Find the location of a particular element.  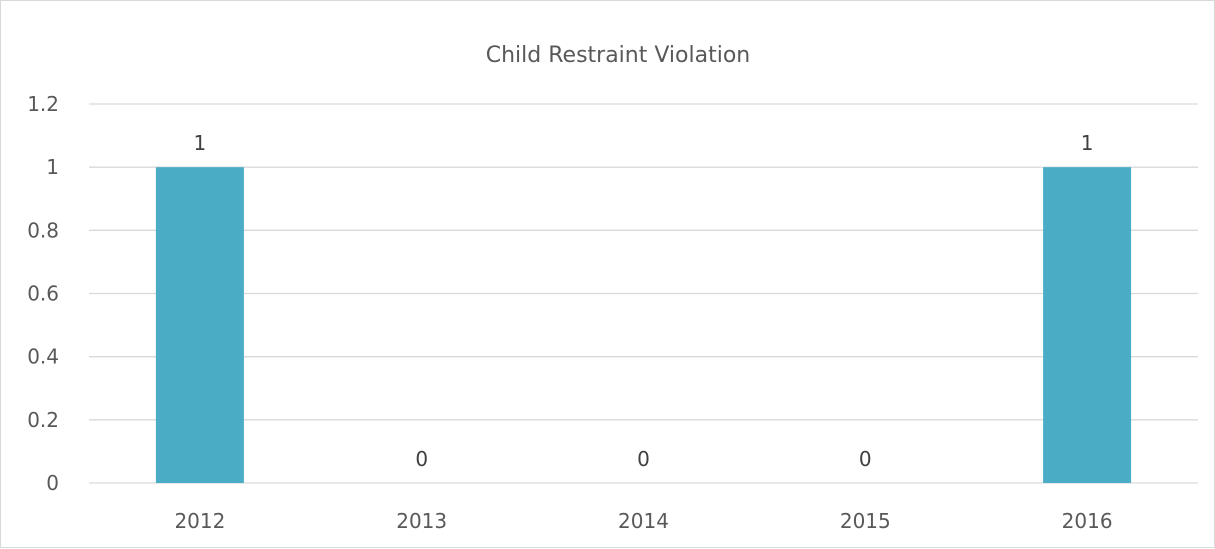

y-tick-label: 0.8 is located at coordinates (43, 230).